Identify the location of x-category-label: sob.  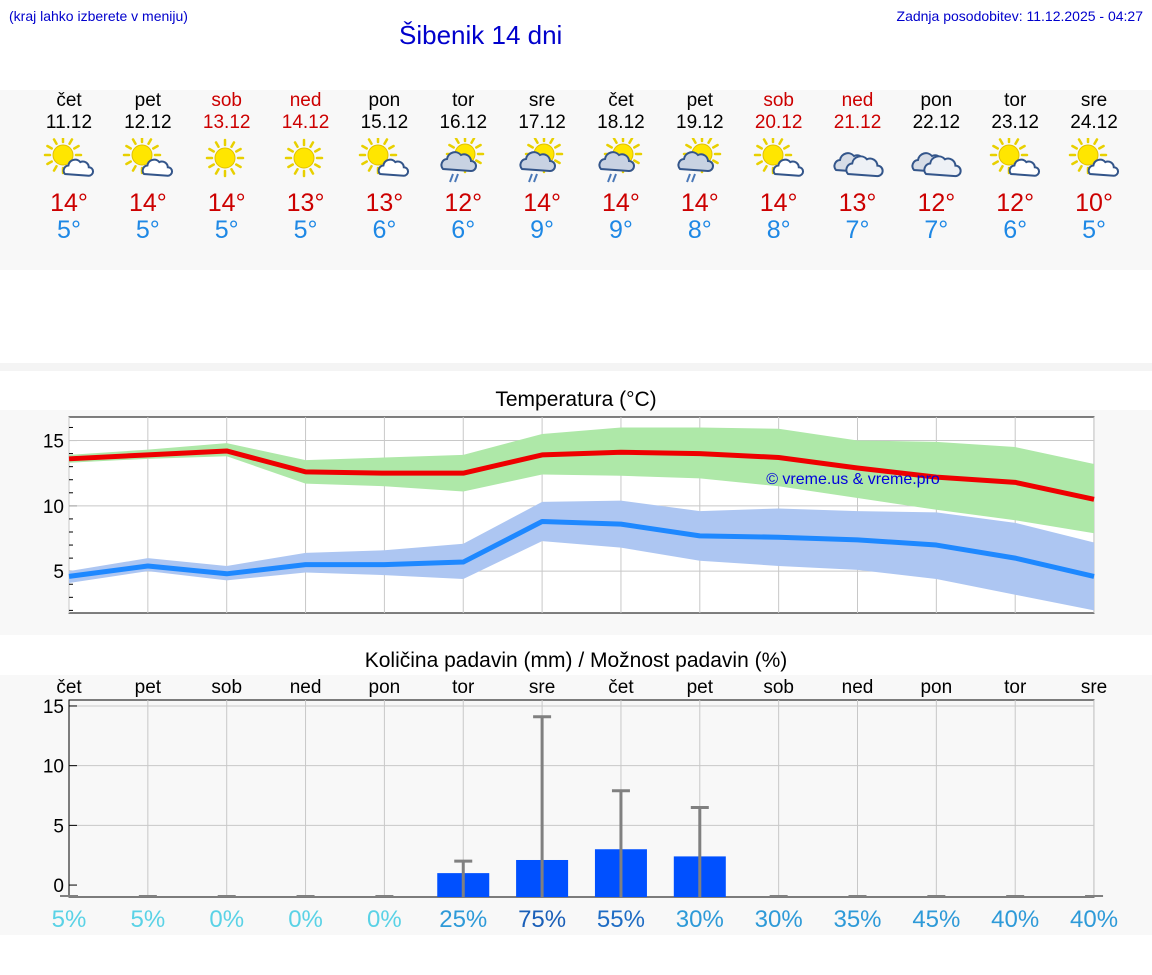
(778, 687).